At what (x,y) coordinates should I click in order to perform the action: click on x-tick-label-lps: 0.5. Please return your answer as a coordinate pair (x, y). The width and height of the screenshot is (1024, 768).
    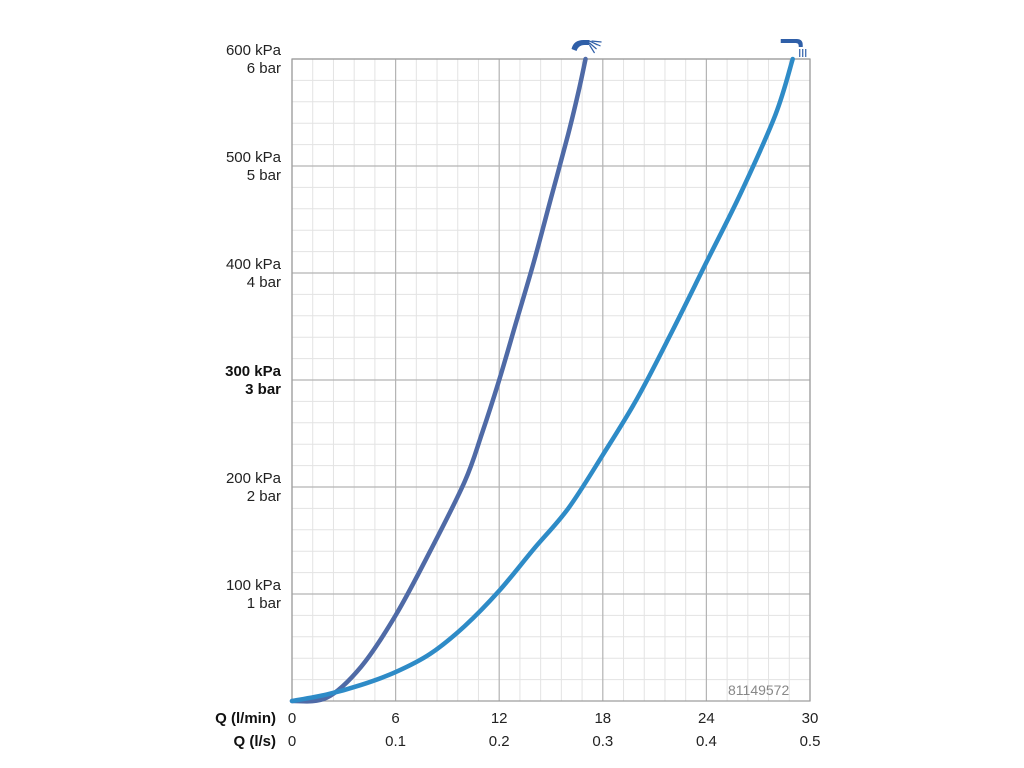
    Looking at the image, I should click on (810, 741).